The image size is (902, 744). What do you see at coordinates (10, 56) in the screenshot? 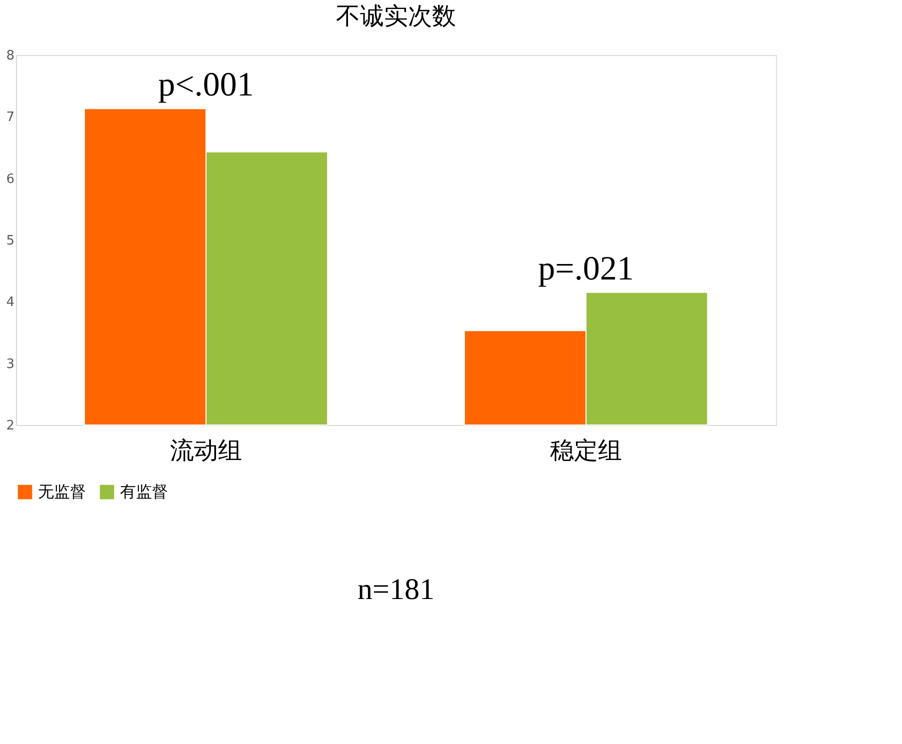
I see `y-tick-label: 8` at bounding box center [10, 56].